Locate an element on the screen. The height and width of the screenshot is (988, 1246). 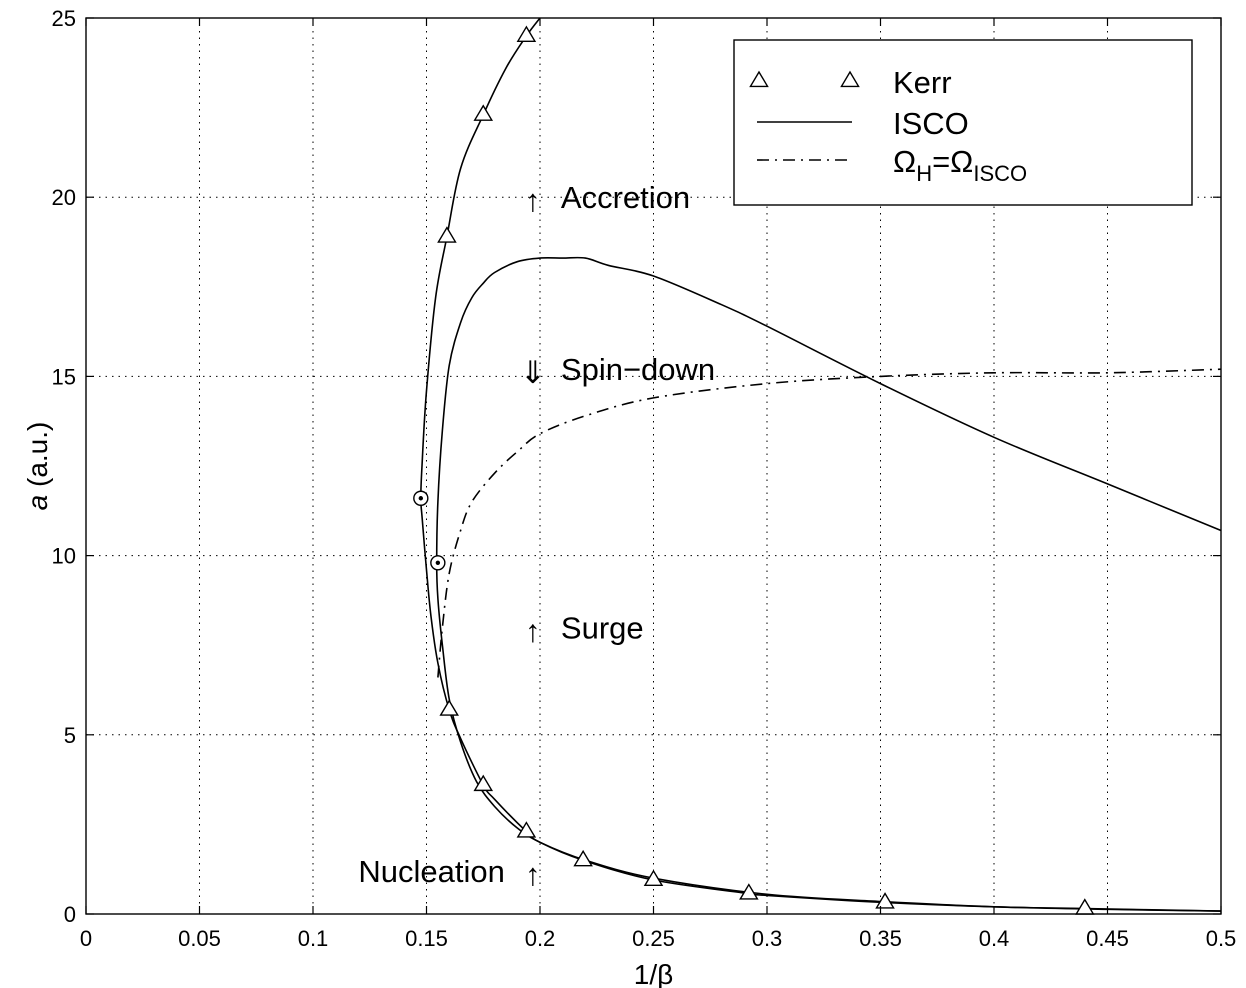
x-tick-label: 0.2 is located at coordinates (540, 938).